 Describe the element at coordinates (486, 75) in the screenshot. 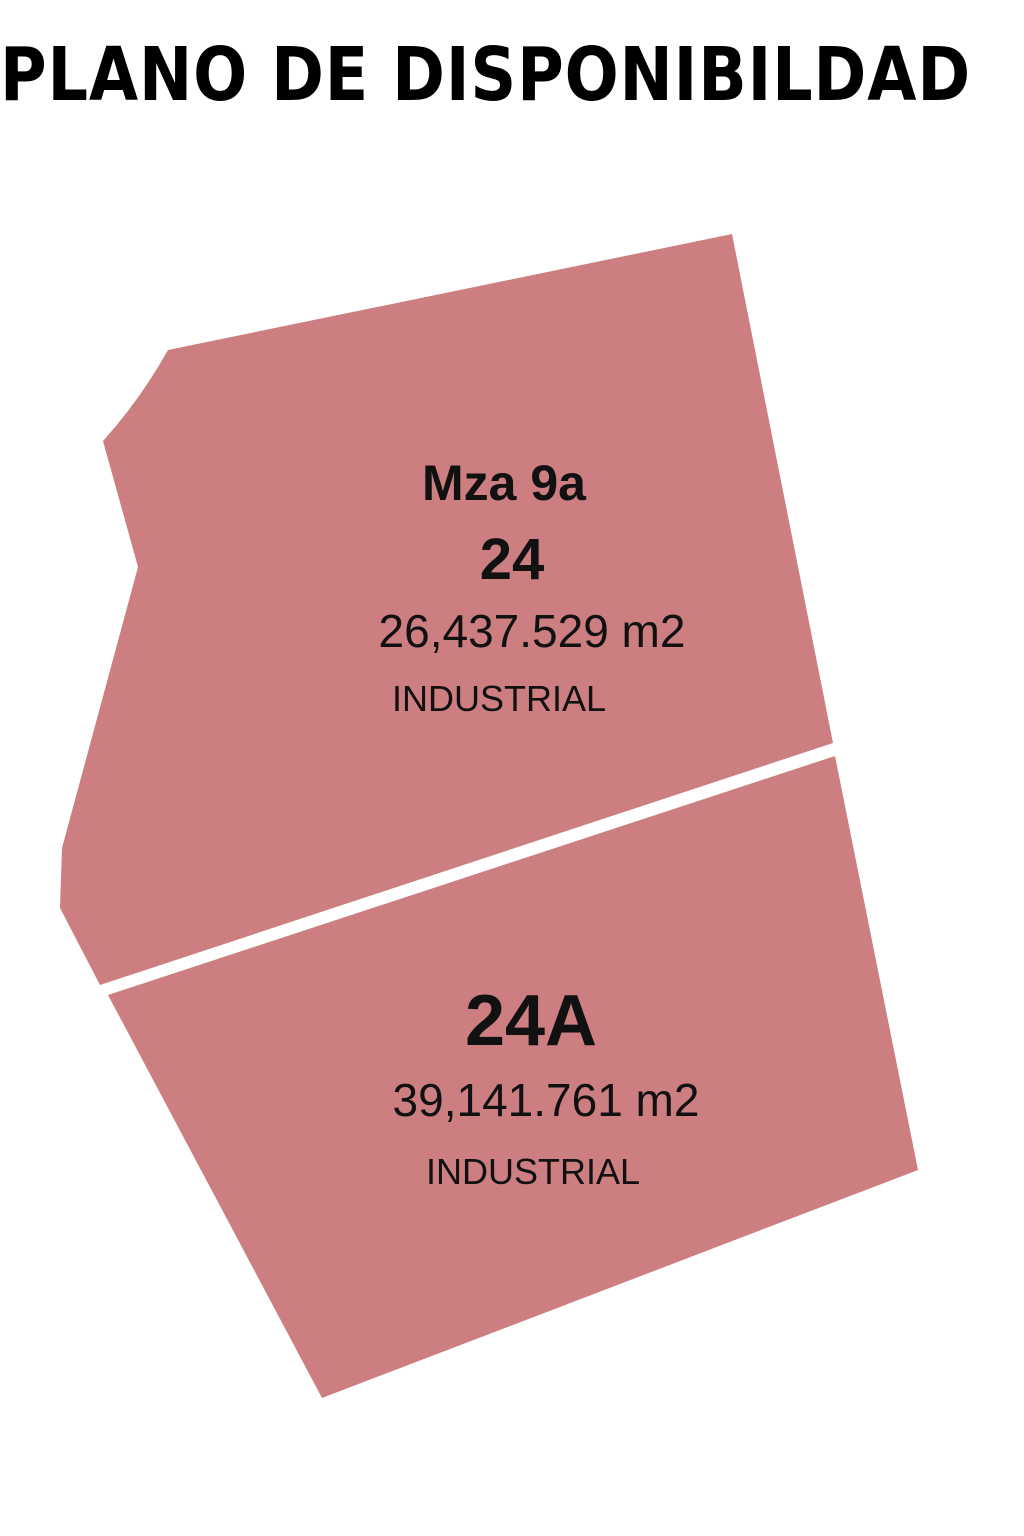

I see `page-title: PLANO DE DISPONIBILDAD` at that location.